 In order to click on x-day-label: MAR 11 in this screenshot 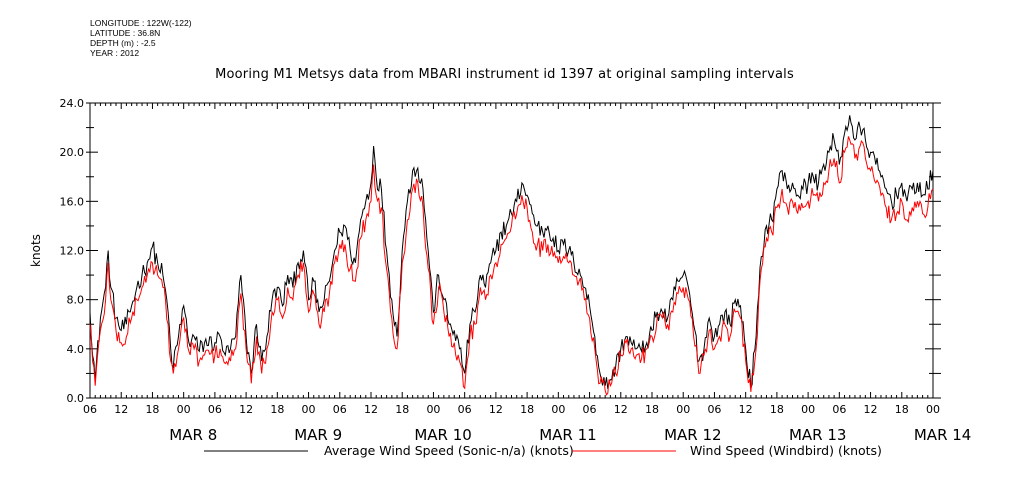, I will do `click(567, 435)`.